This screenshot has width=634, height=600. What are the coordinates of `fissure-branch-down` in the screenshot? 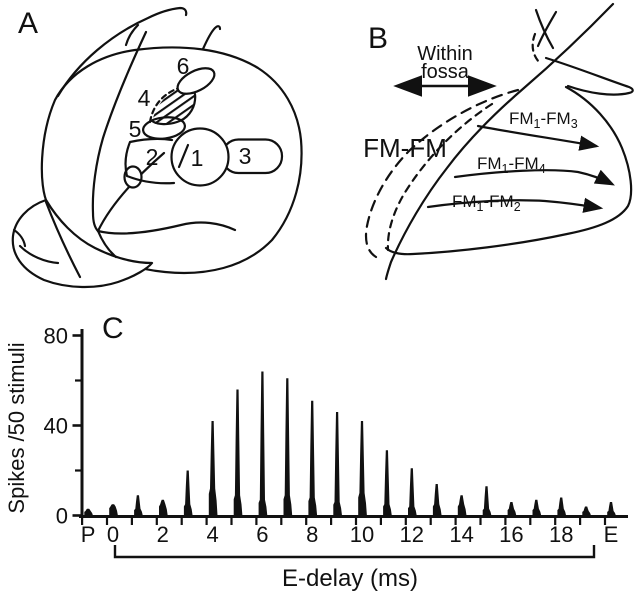 It's located at (107, 244).